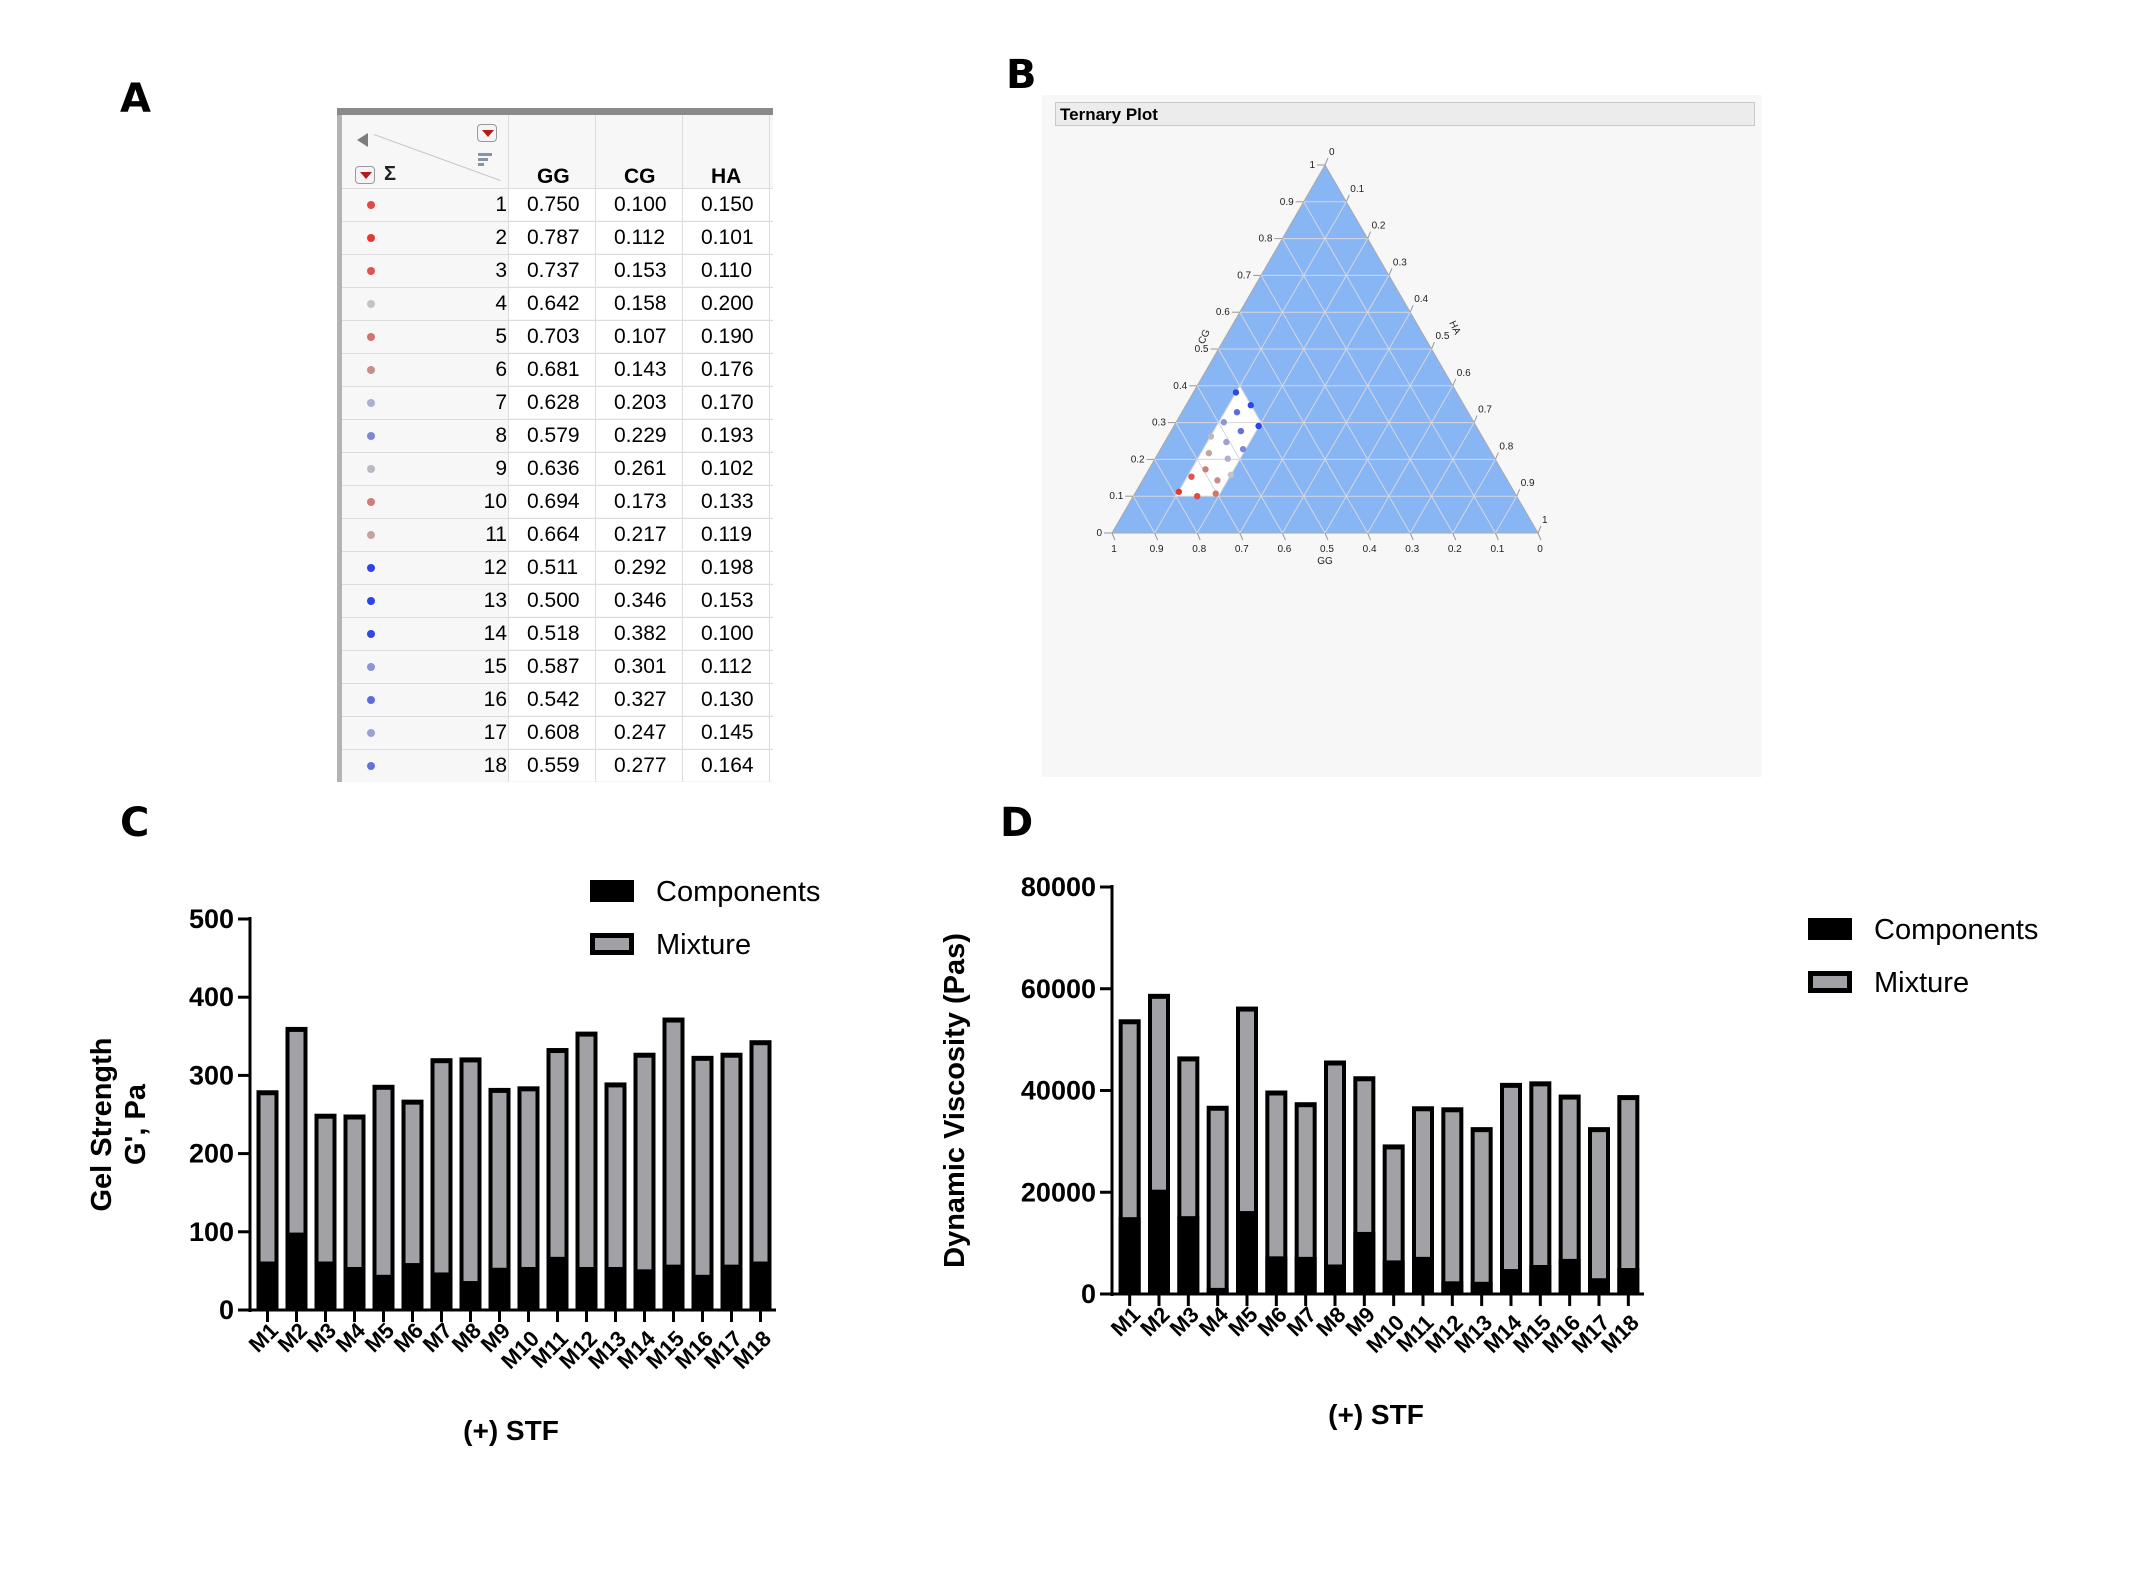 The height and width of the screenshot is (1584, 2130). I want to click on cell-gg: 0.703, so click(553, 336).